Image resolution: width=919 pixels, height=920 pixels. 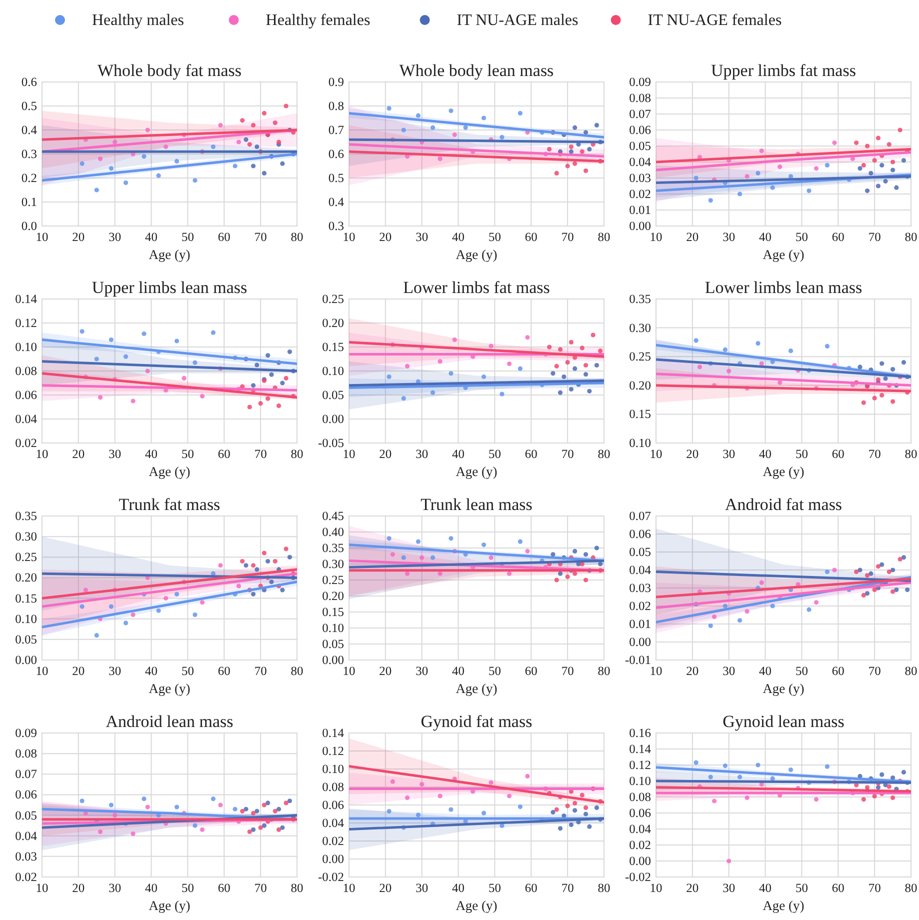 What do you see at coordinates (29, 130) in the screenshot?
I see `y-tick-label: 0.4` at bounding box center [29, 130].